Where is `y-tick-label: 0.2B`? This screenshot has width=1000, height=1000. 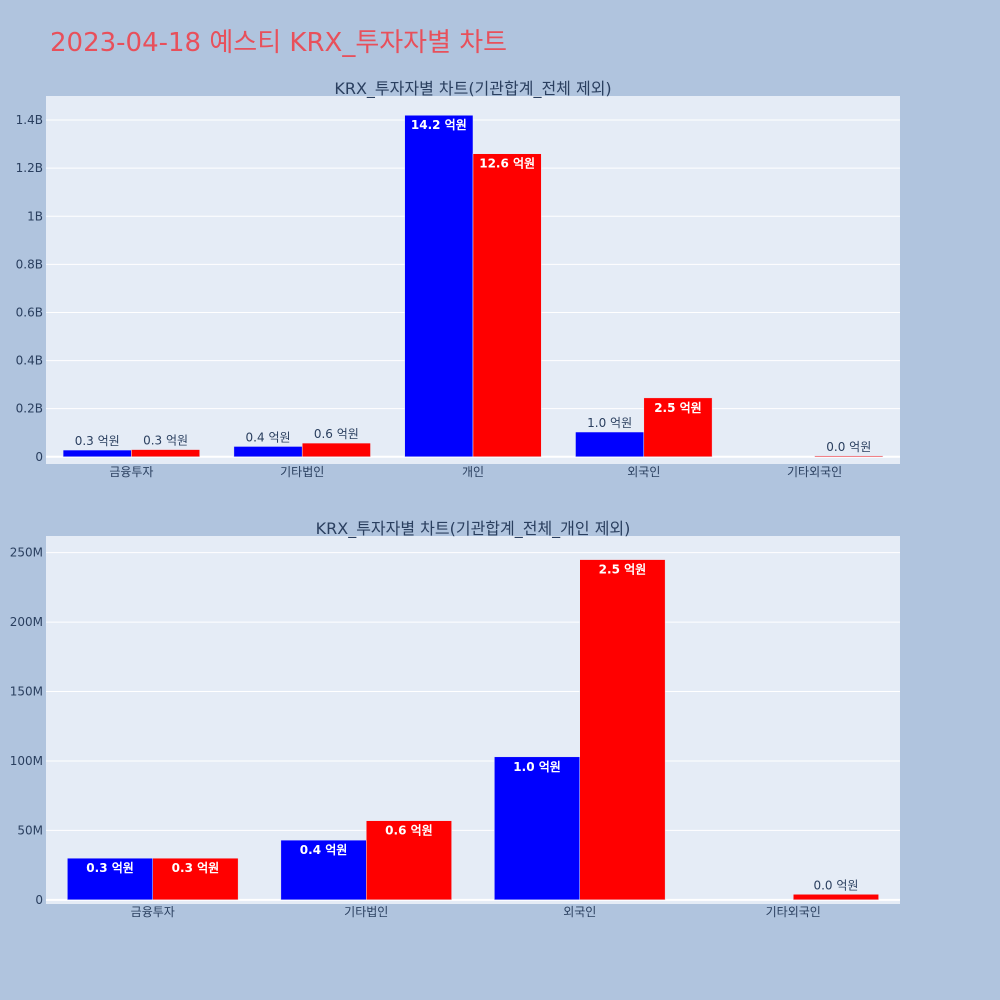
y-tick-label: 0.2B is located at coordinates (29, 409).